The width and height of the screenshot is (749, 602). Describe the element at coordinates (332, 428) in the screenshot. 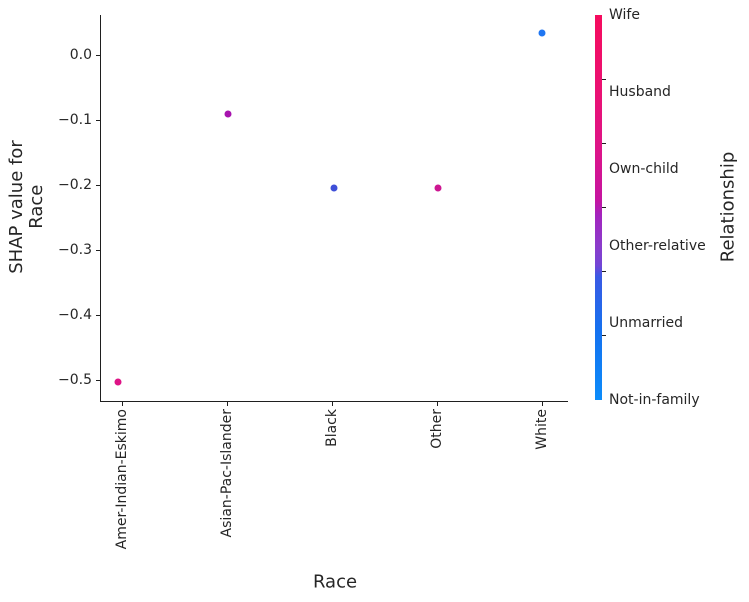

I see `x-tick-label: Black` at that location.